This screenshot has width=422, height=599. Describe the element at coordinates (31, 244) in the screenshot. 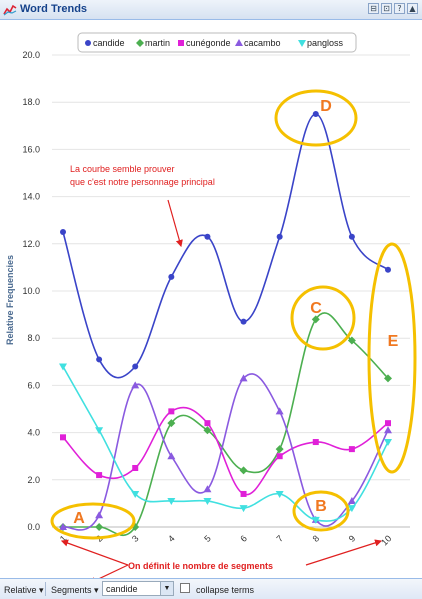

I see `y-tick-label: 12.0` at that location.